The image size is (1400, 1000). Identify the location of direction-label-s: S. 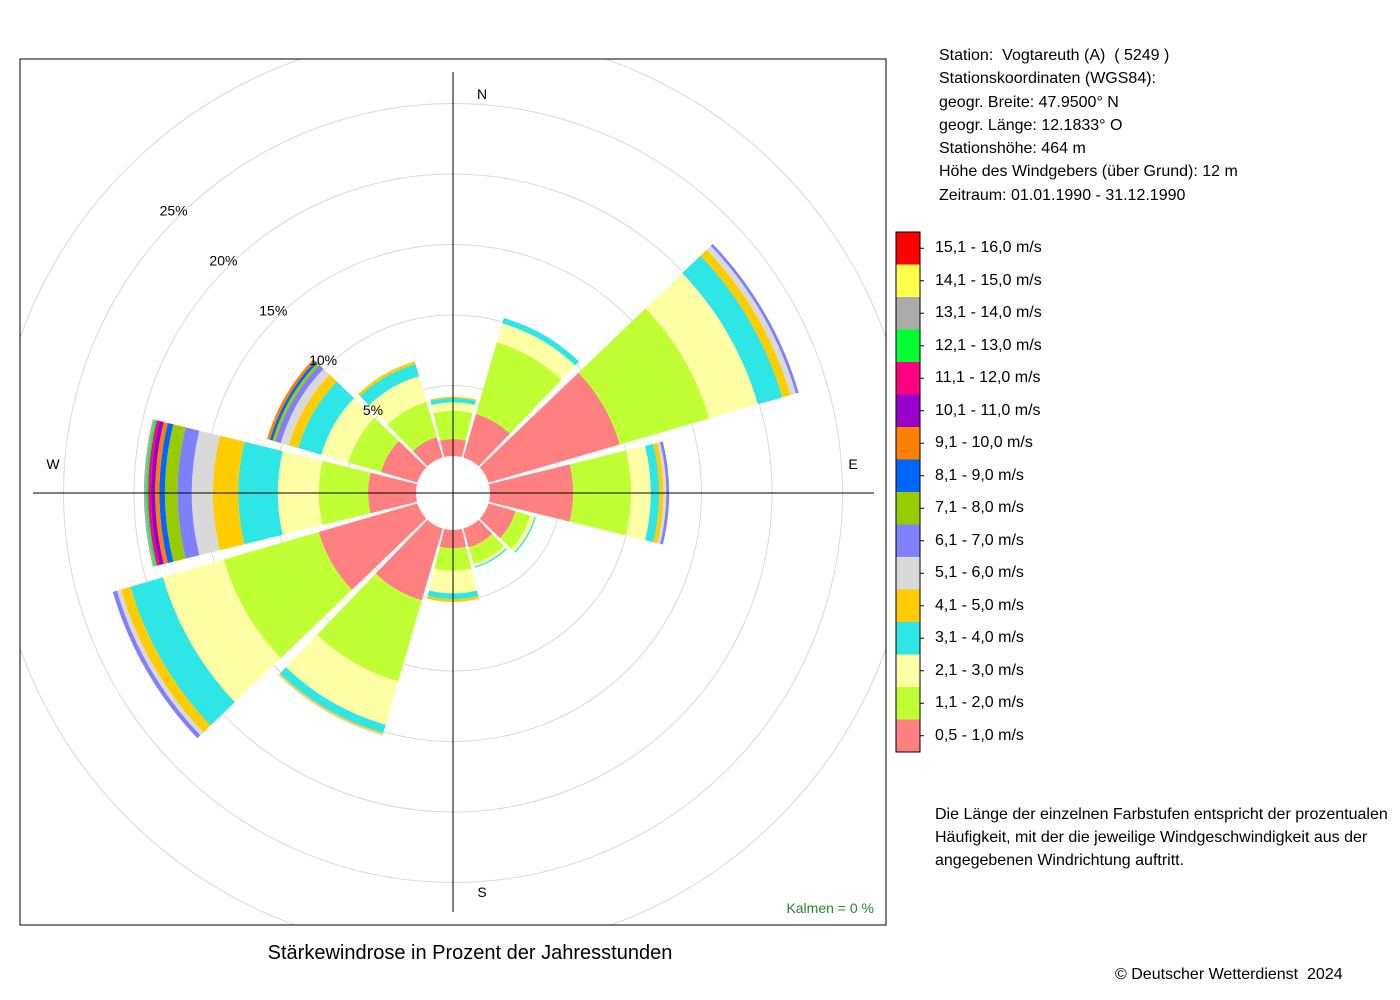
(481, 892).